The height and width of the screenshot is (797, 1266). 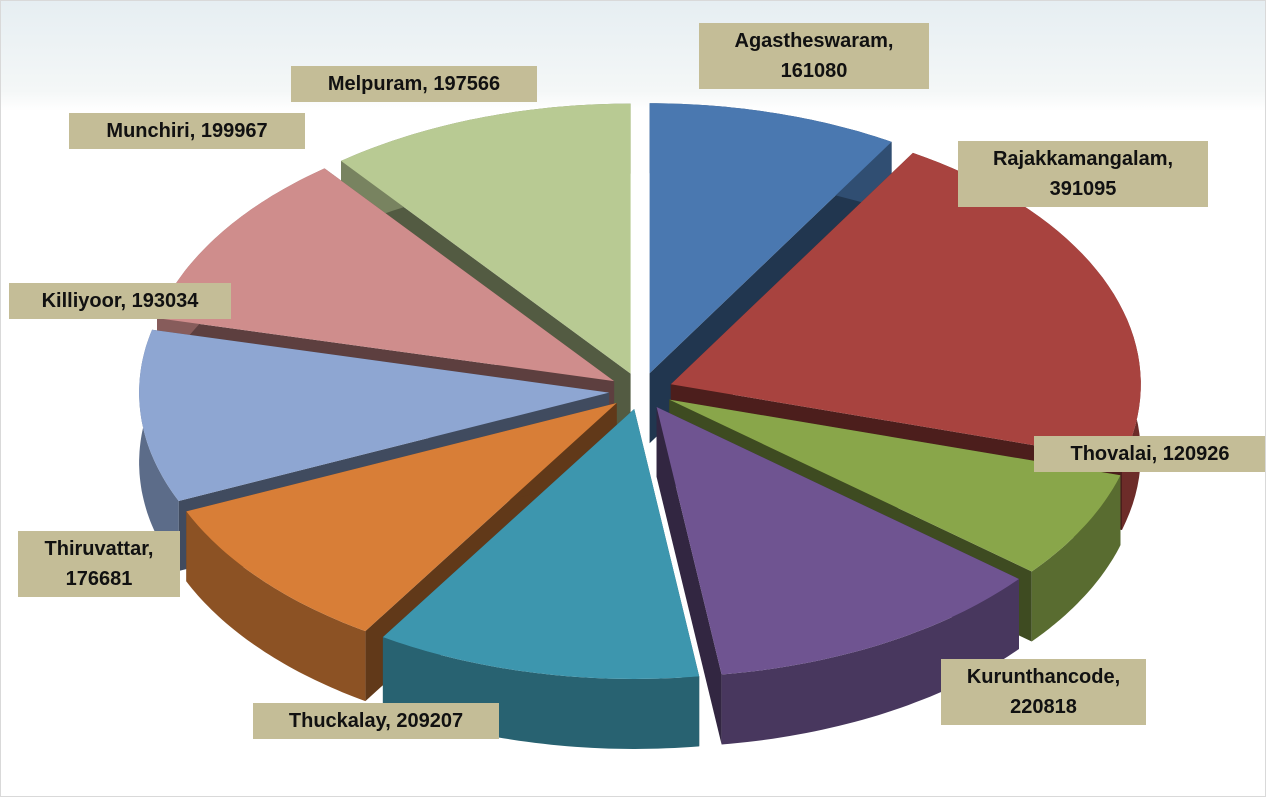 I want to click on data-label: Munchiri, 199967, so click(x=187, y=131).